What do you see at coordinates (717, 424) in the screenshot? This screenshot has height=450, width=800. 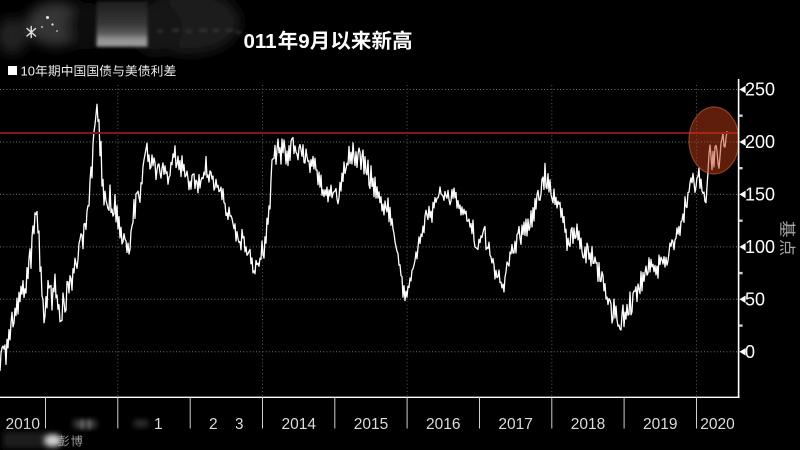 I see `svg-text: 2020` at bounding box center [717, 424].